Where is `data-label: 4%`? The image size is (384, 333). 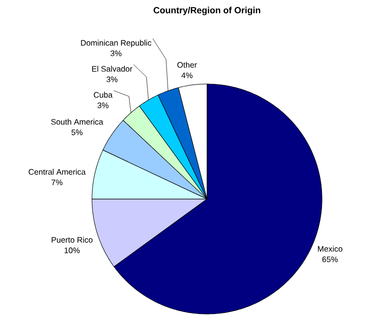
data-label: 4% is located at coordinates (186, 75).